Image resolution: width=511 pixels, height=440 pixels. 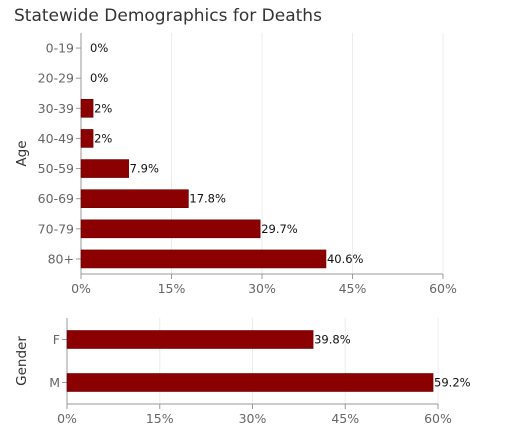 I want to click on age-category-label: 0-19, so click(x=60, y=48).